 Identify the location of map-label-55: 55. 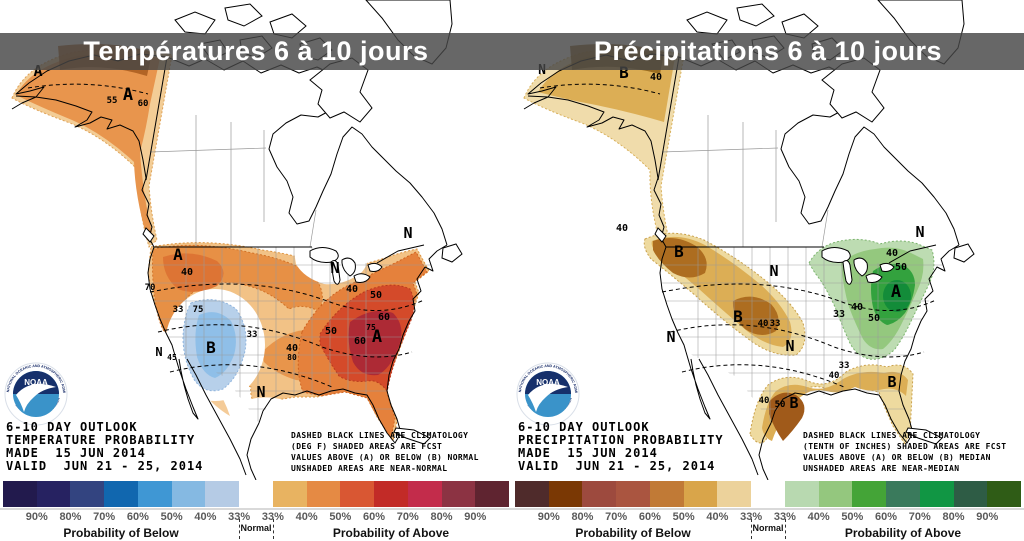
(112, 101).